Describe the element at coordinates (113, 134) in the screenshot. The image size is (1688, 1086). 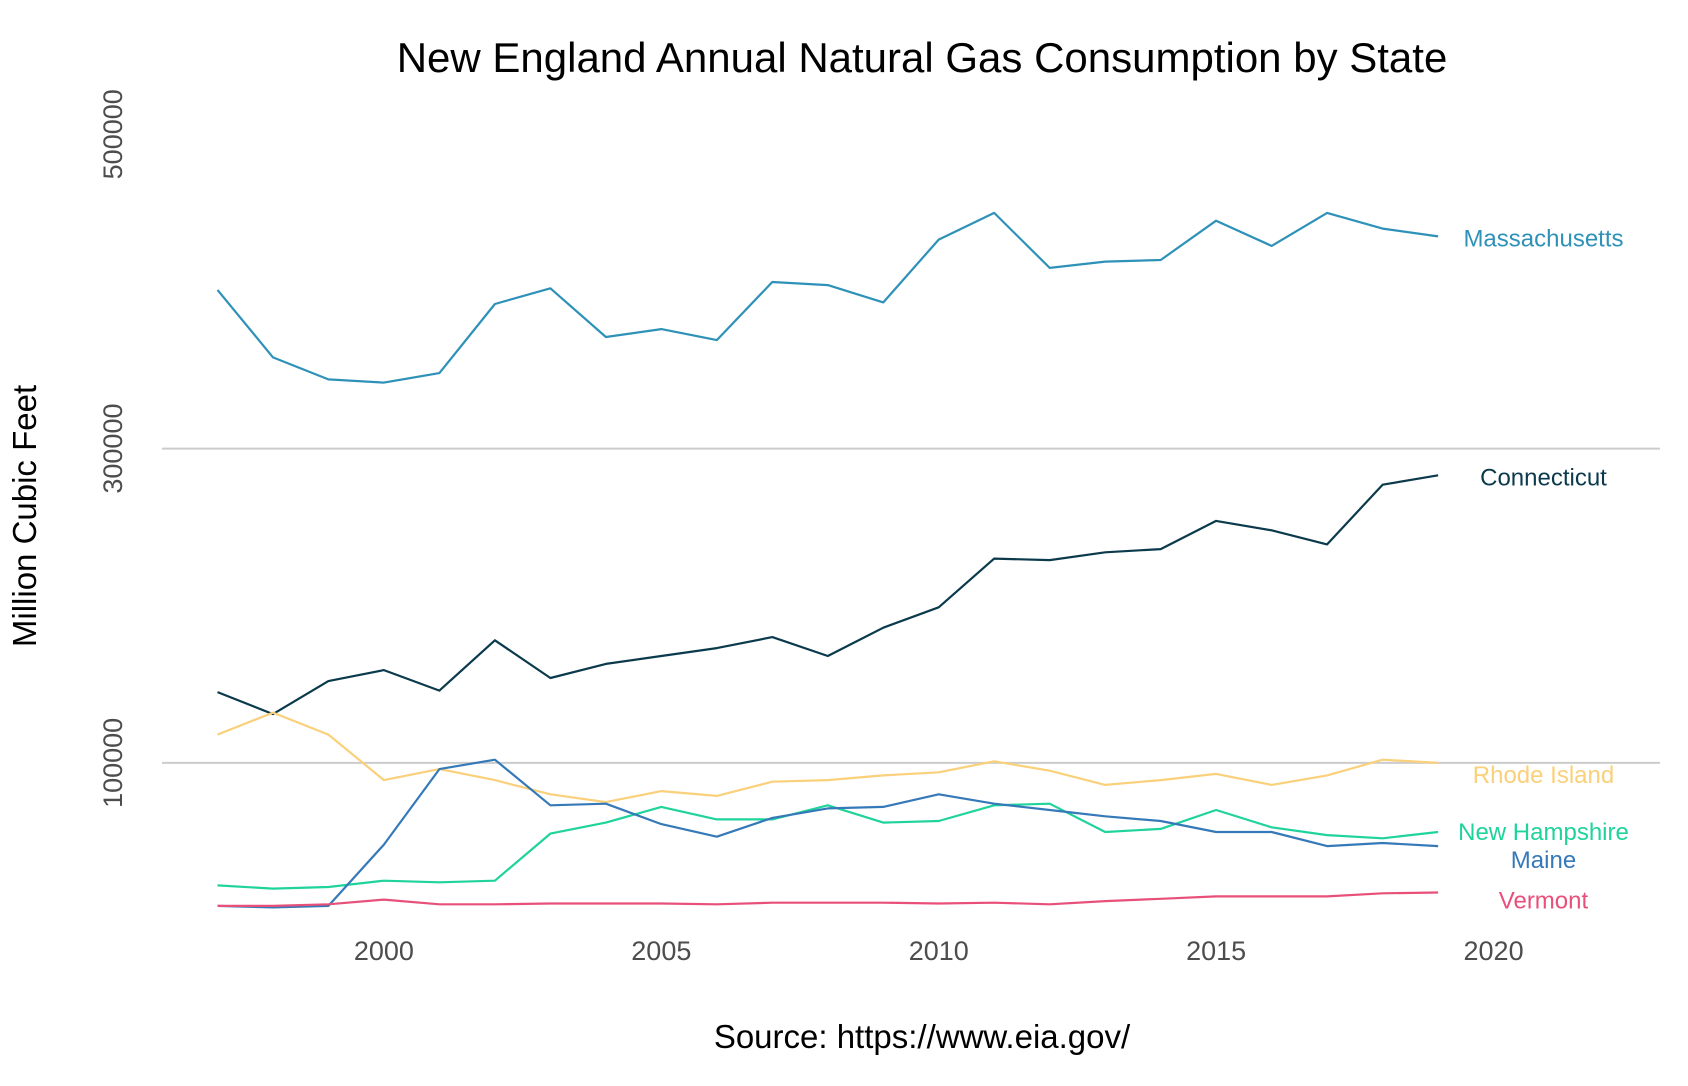
I see `y-tick-label: 500000` at that location.